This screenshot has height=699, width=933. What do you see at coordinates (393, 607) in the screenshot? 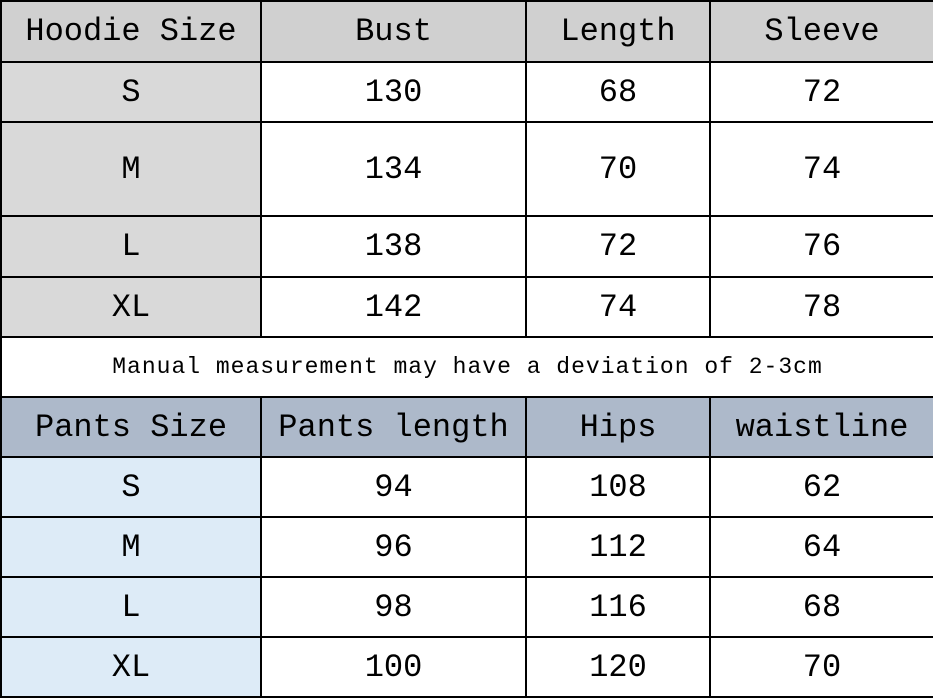
I see `pants-table-row-cell: 98` at bounding box center [393, 607].